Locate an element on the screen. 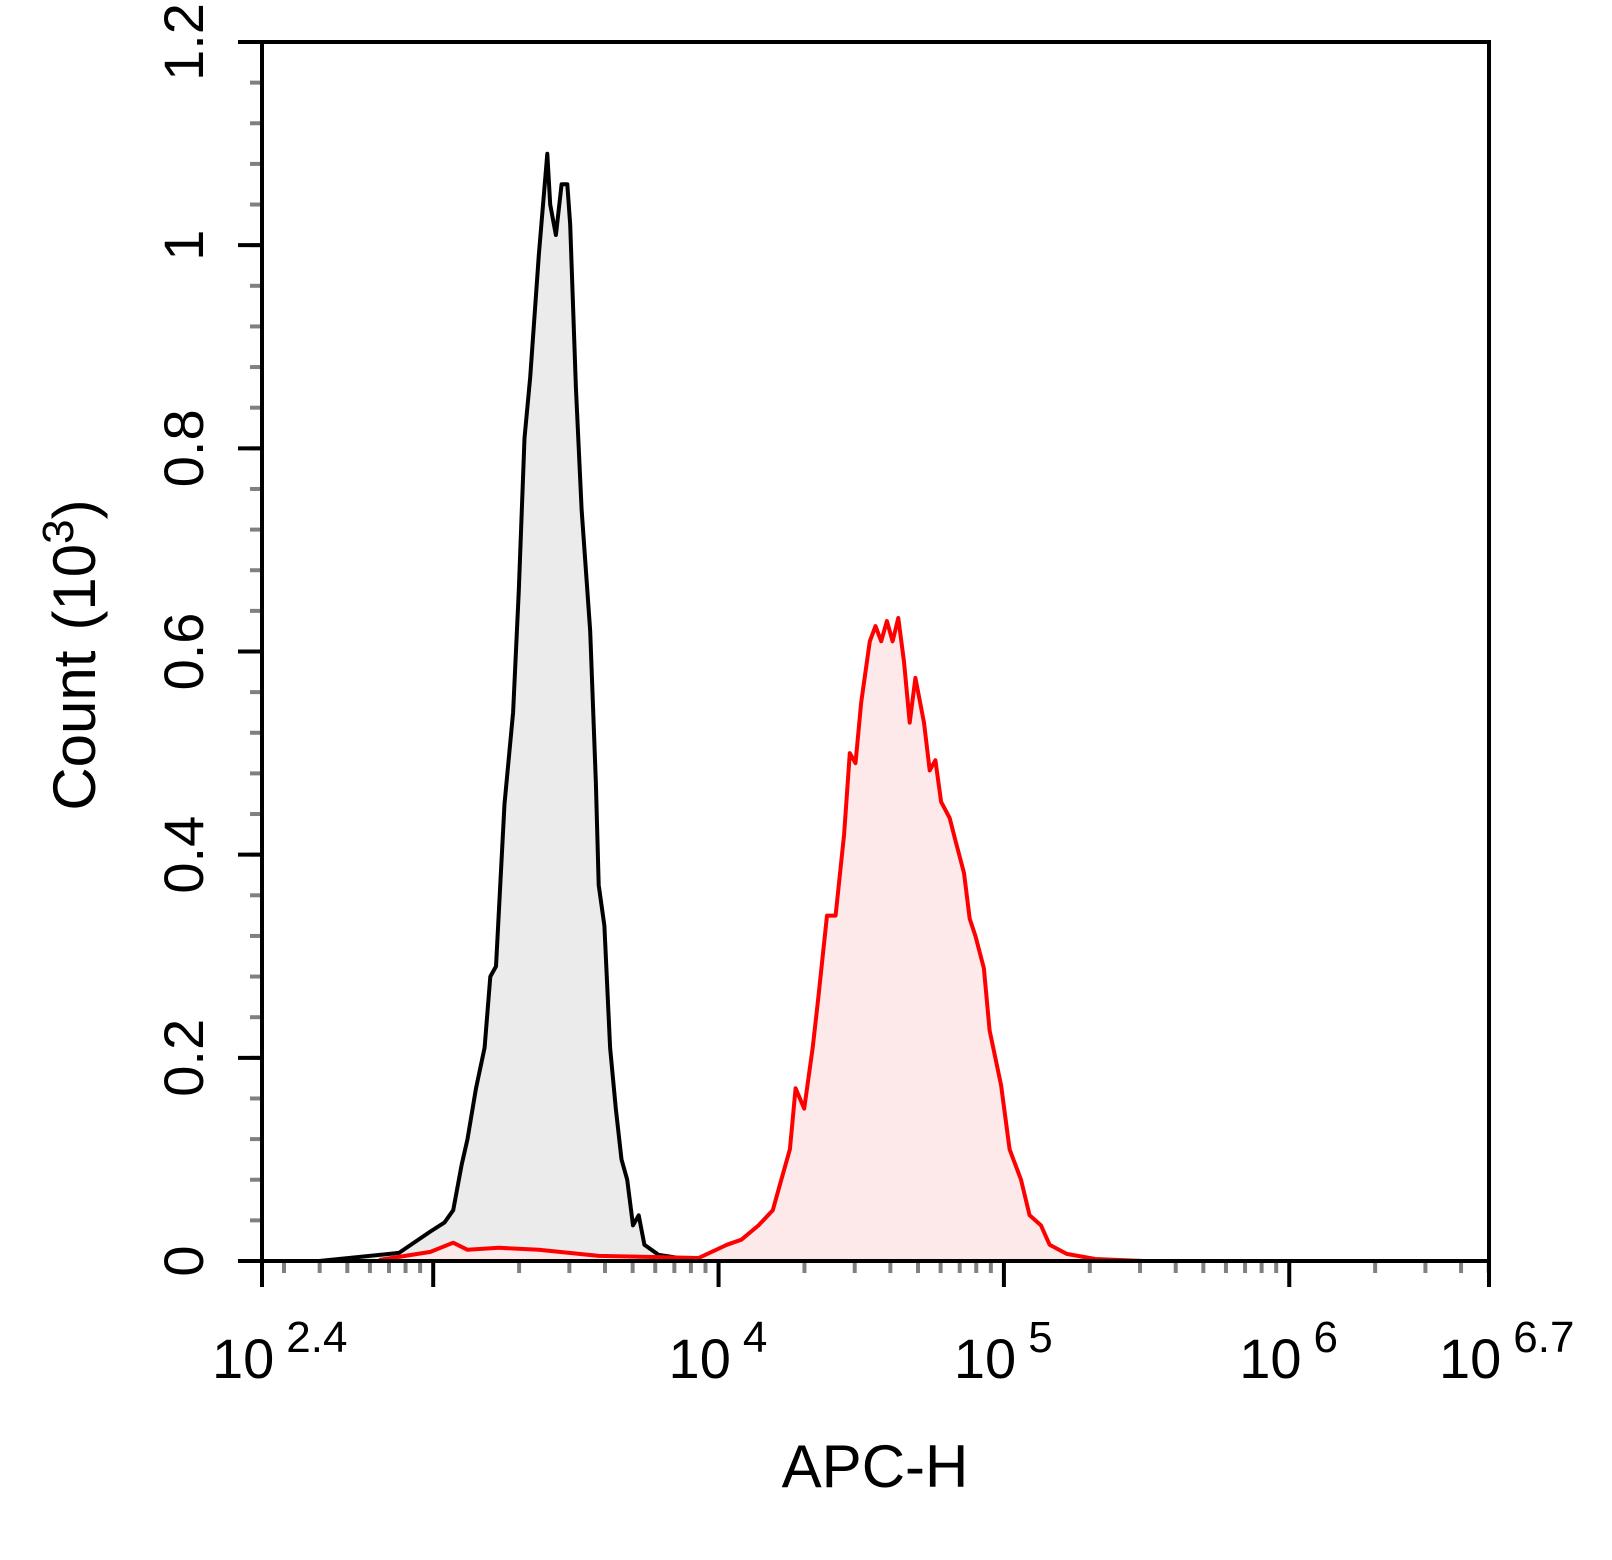 The image size is (1612, 1560). y-tick-label: 0 is located at coordinates (183, 1260).